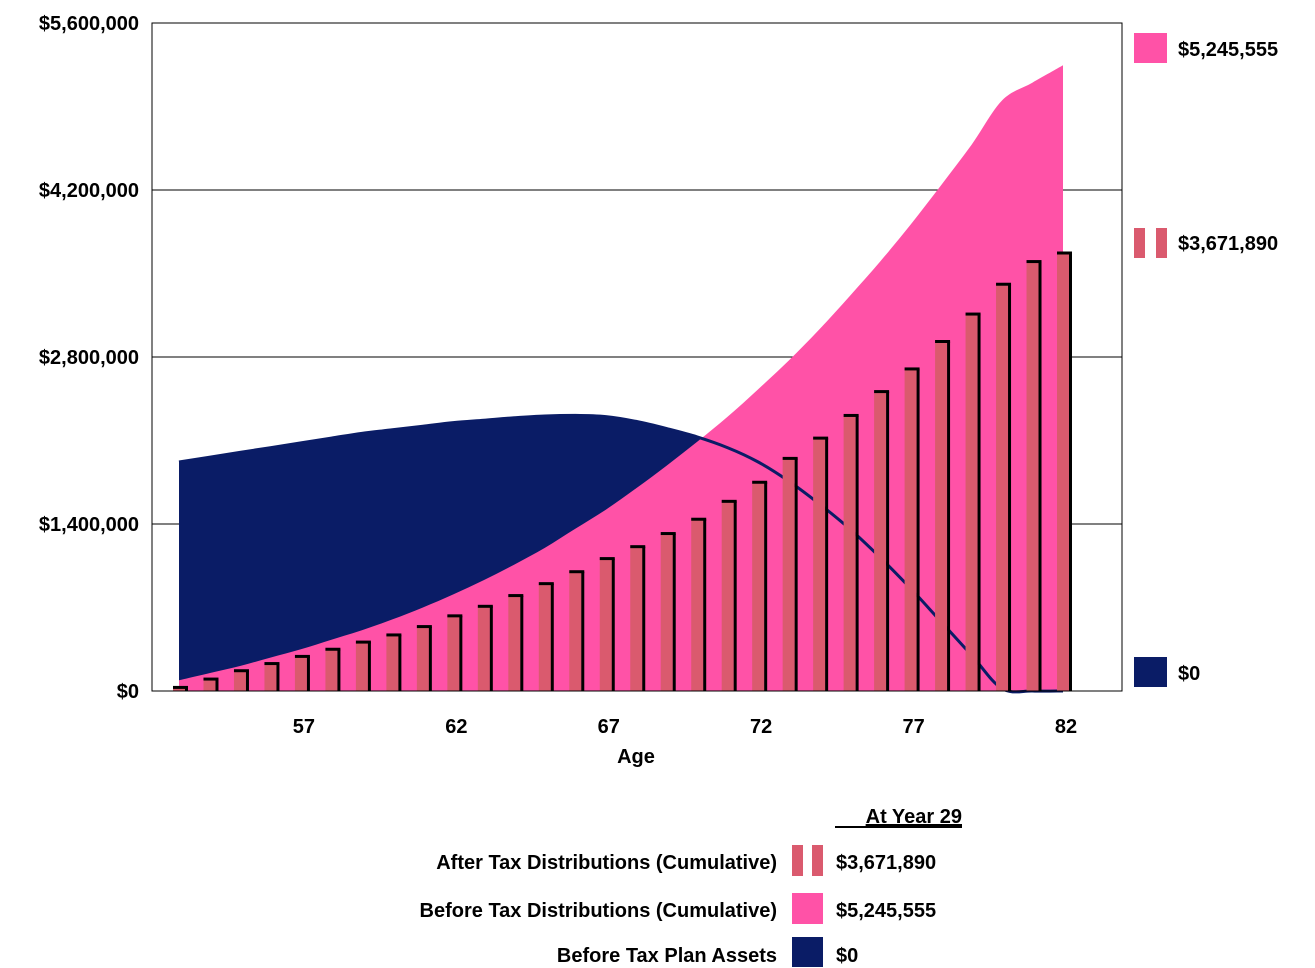 The height and width of the screenshot is (968, 1315). I want to click on y-tick-label: $5,600,000, so click(89, 24).